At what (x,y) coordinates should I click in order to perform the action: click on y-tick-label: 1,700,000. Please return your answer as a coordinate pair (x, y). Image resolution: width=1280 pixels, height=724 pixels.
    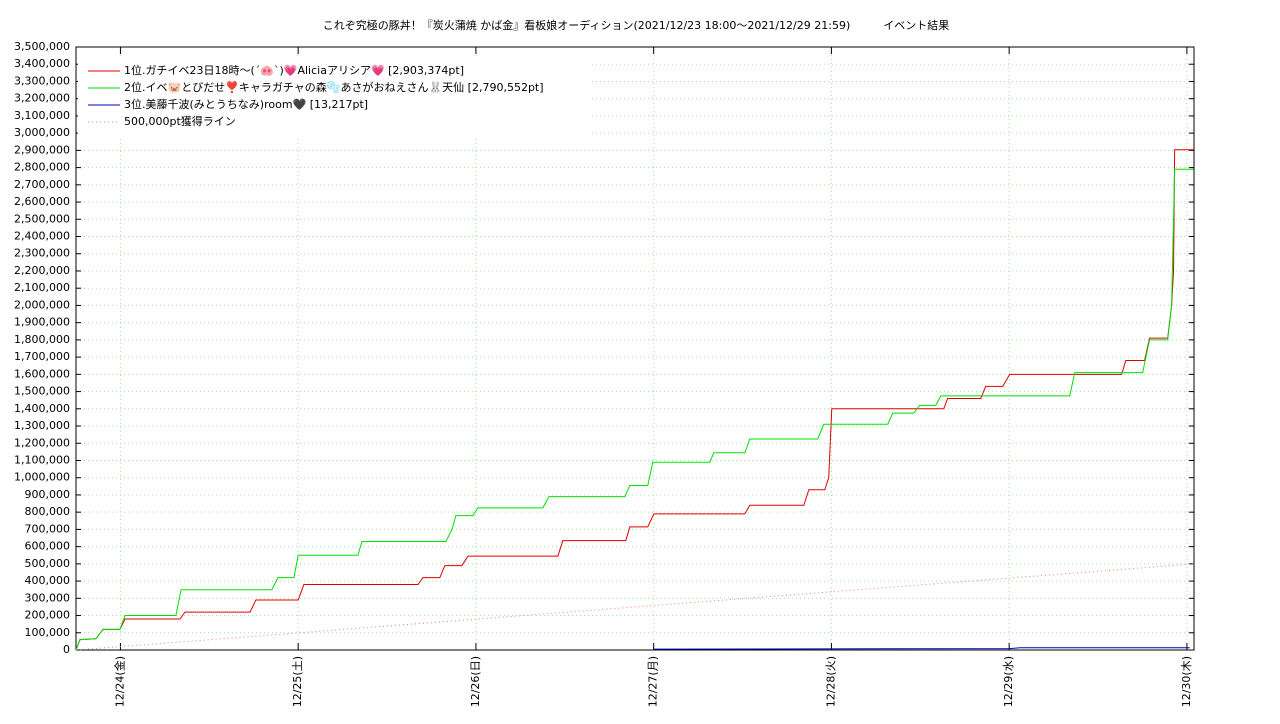
    Looking at the image, I should click on (42, 356).